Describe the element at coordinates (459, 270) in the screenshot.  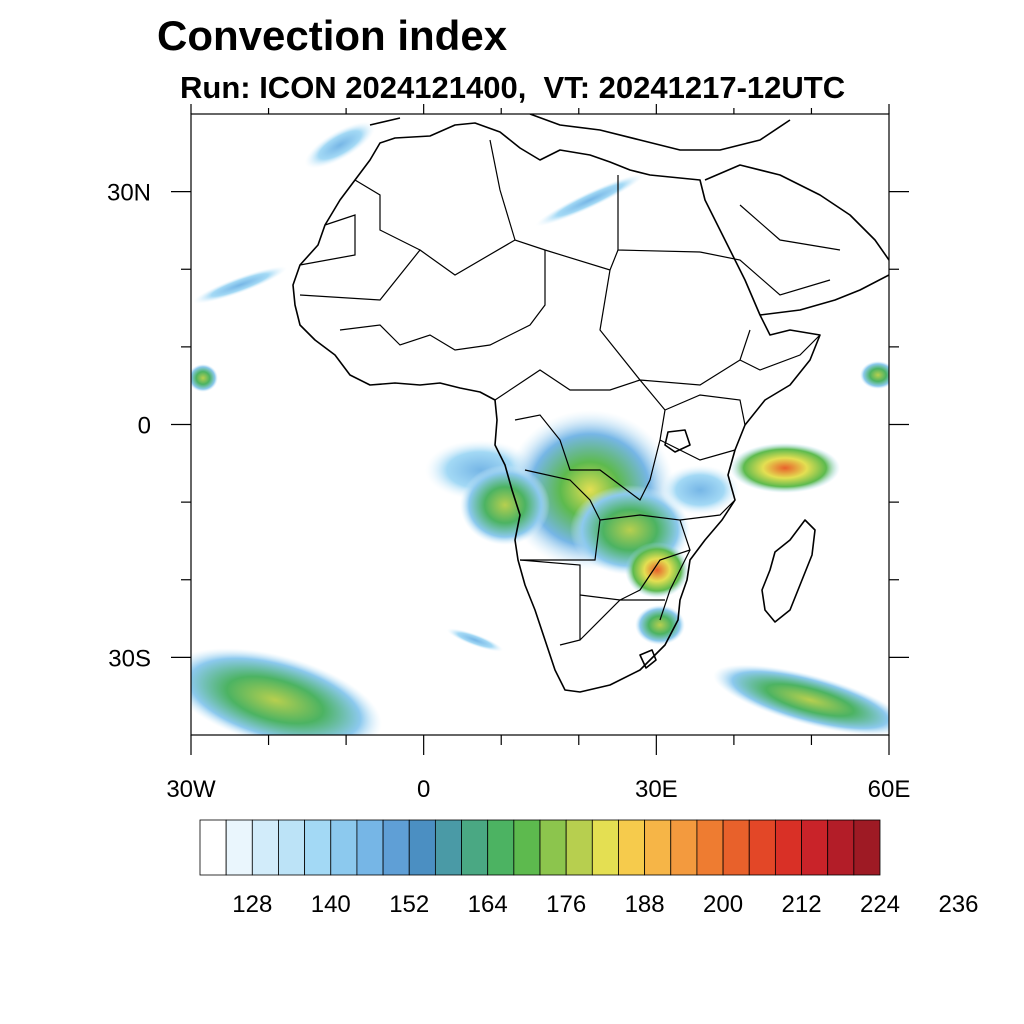
I see `border-sahel` at that location.